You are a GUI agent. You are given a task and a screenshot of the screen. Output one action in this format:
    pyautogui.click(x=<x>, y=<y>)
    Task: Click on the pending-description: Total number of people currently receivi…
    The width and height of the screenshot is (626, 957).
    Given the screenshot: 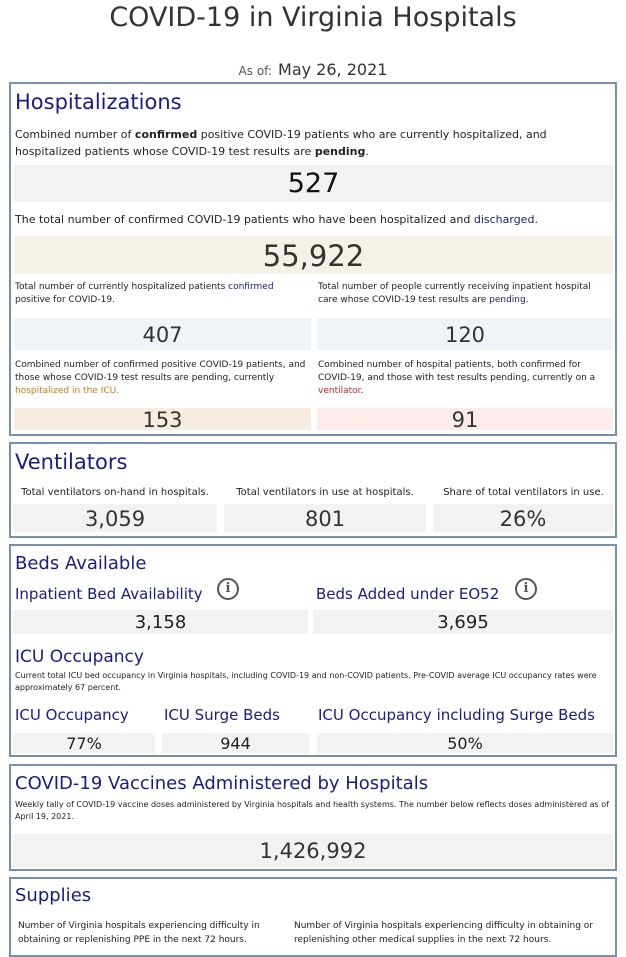 What is the action you would take?
    pyautogui.click(x=454, y=293)
    